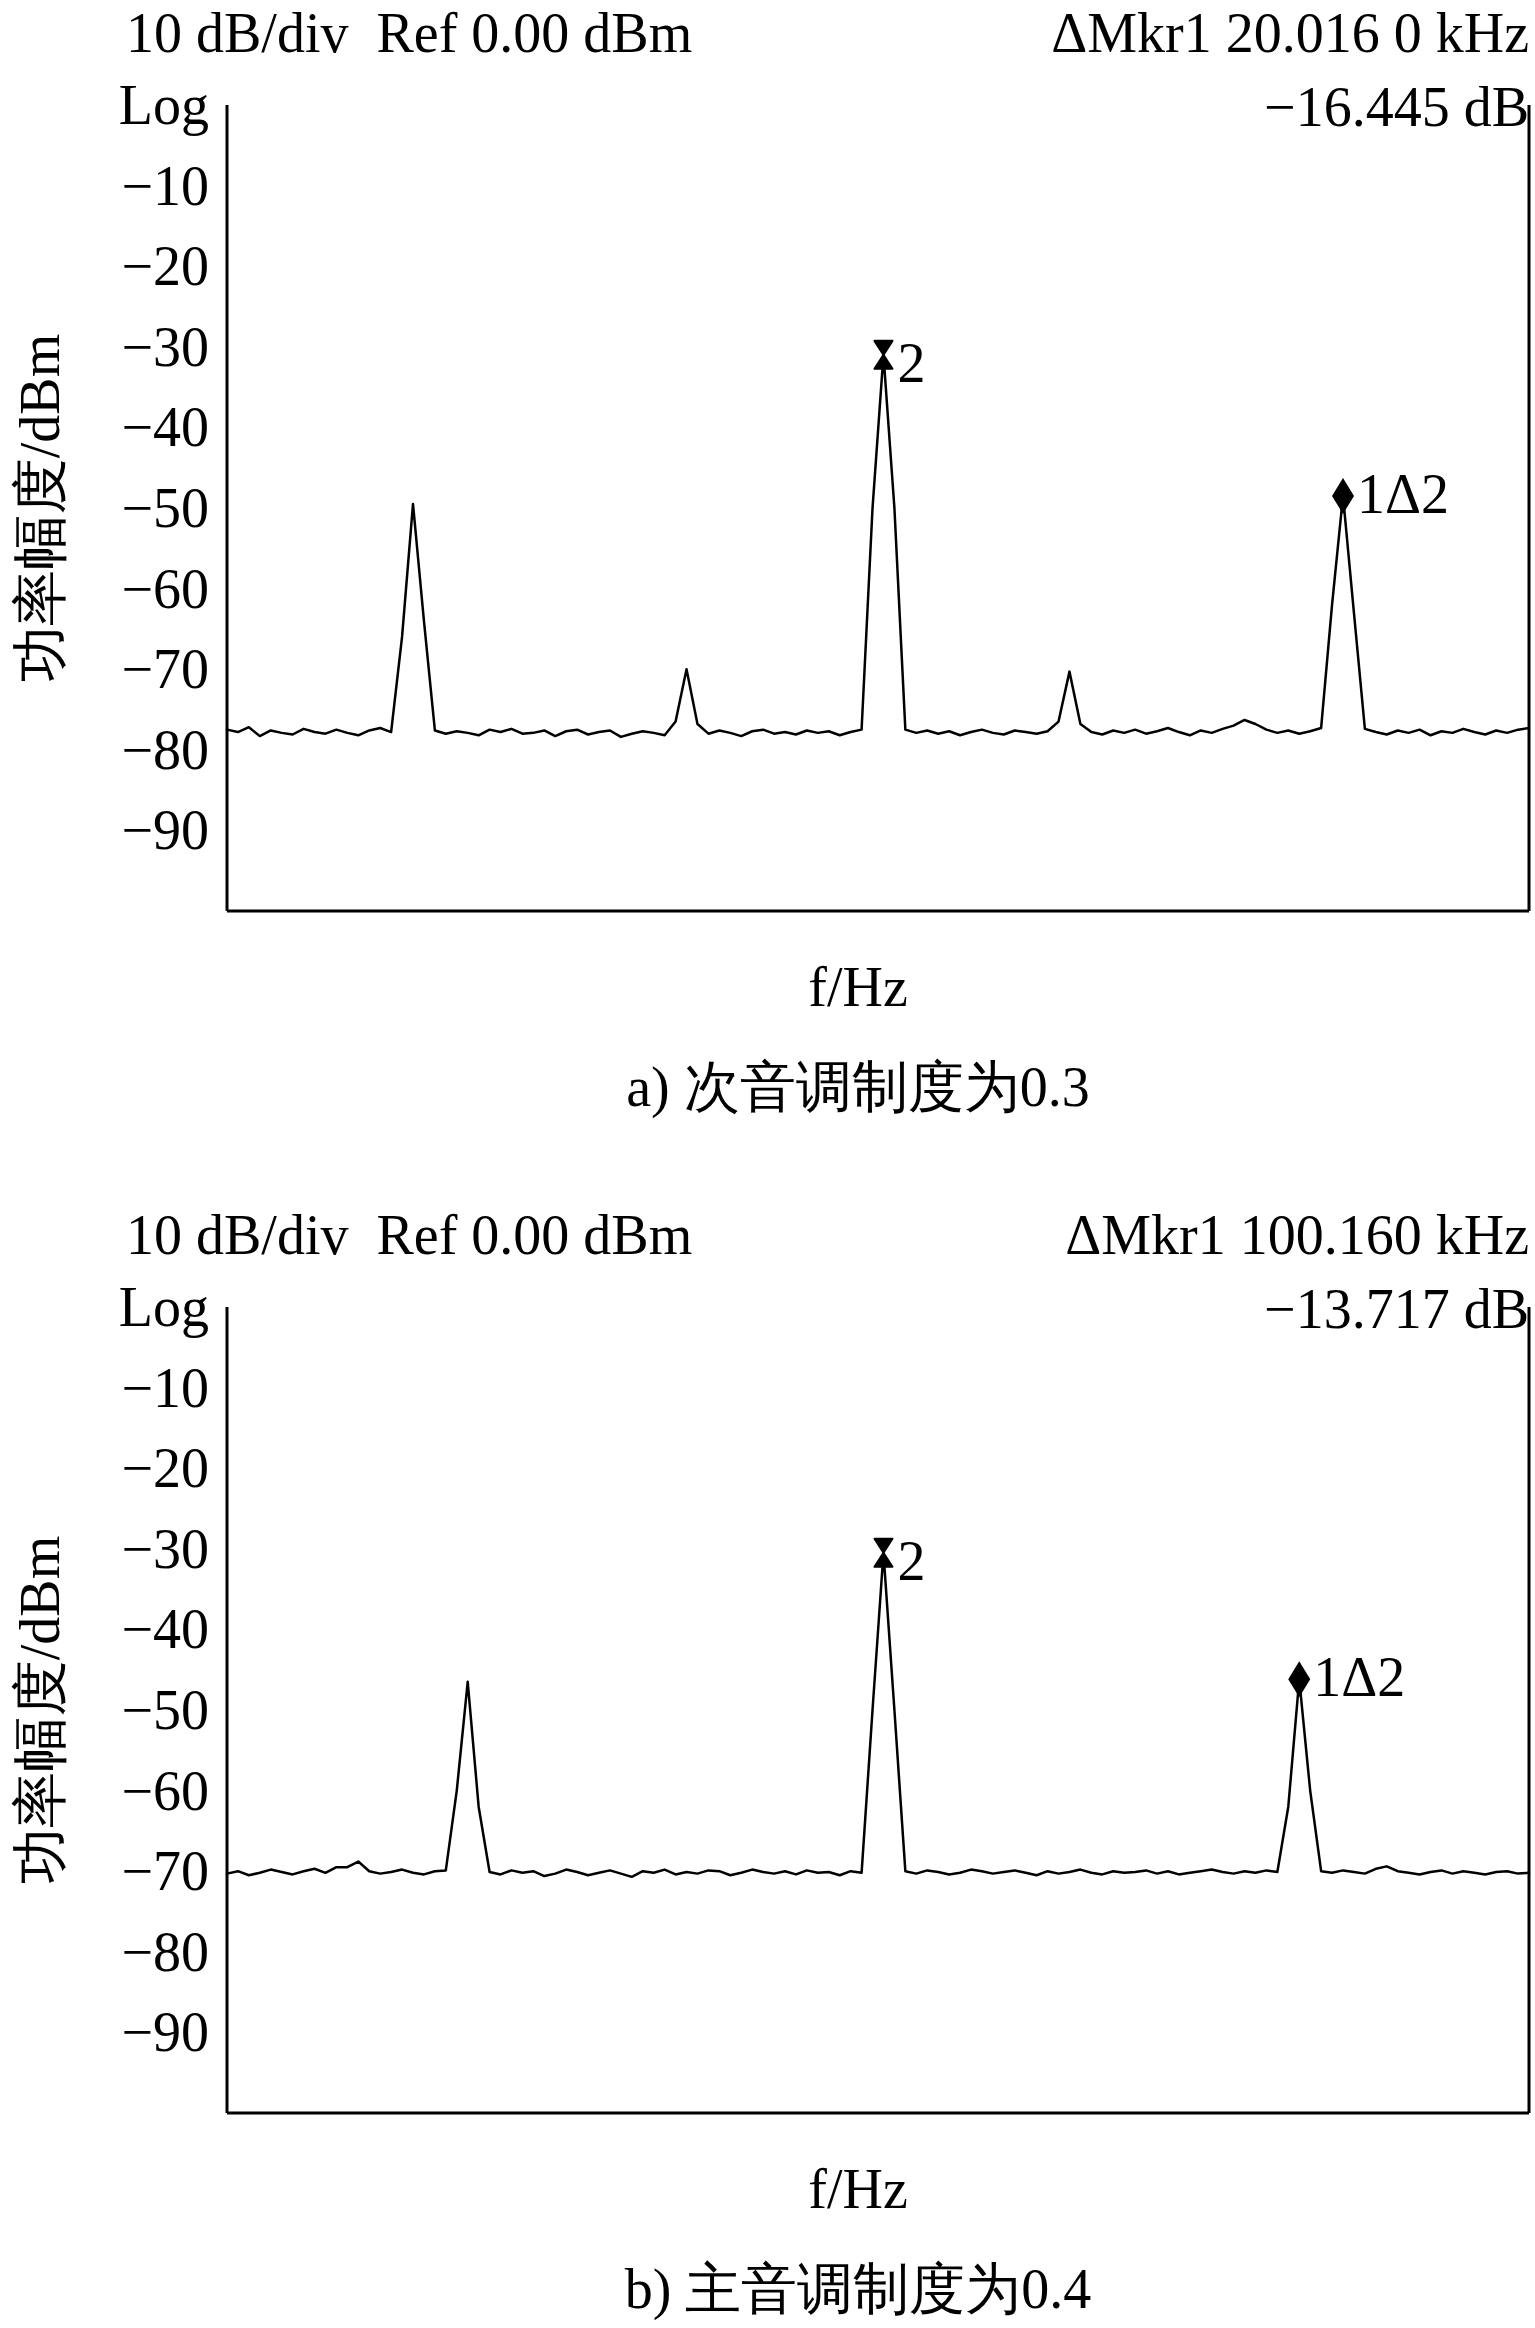 This screenshot has width=1535, height=2328. What do you see at coordinates (1290, 33) in the screenshot?
I see `text: ΔMkr1 20.016 0 kHz` at bounding box center [1290, 33].